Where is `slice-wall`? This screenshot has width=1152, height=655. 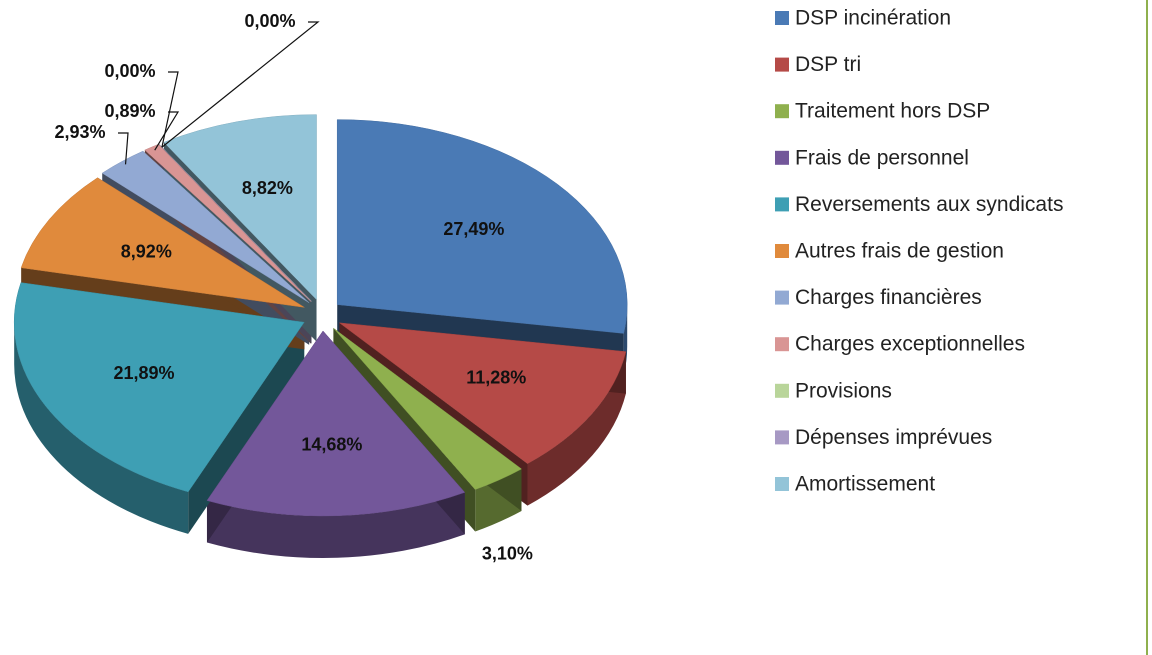
slice-wall is located at coordinates (246, 428).